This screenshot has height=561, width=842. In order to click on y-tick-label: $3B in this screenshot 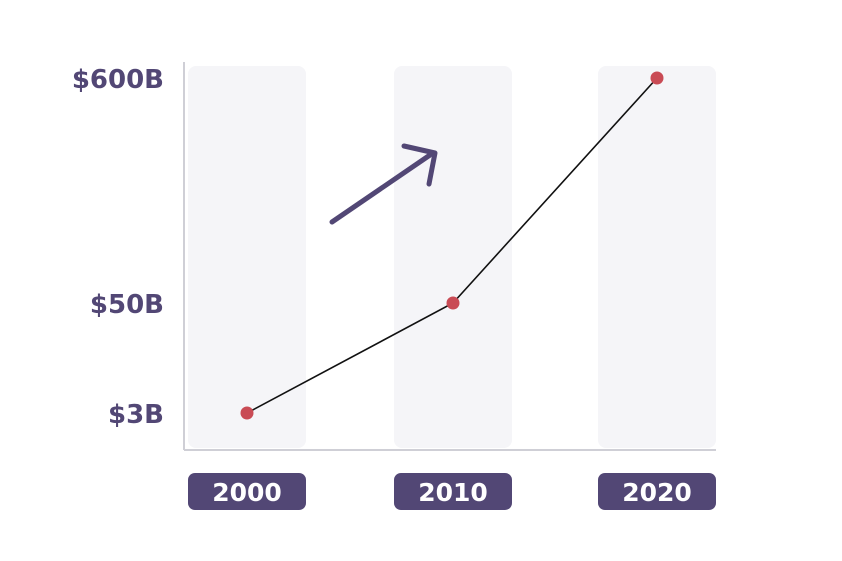, I will do `click(136, 415)`.